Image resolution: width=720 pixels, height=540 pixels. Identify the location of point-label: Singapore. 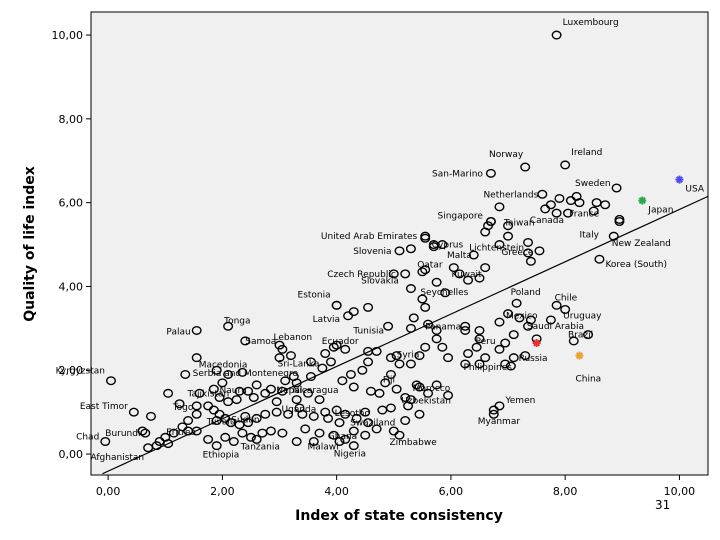
(461, 217).